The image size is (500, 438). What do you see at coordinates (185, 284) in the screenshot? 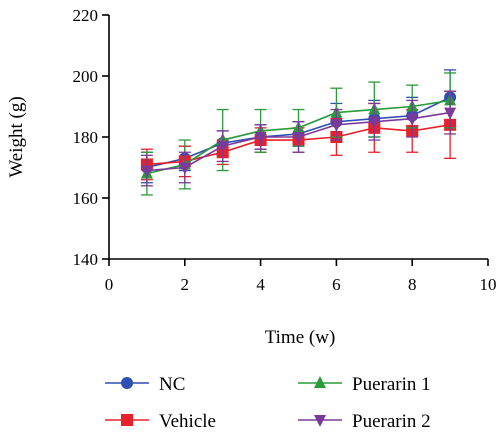
I see `x-tick-label: 2` at bounding box center [185, 284].